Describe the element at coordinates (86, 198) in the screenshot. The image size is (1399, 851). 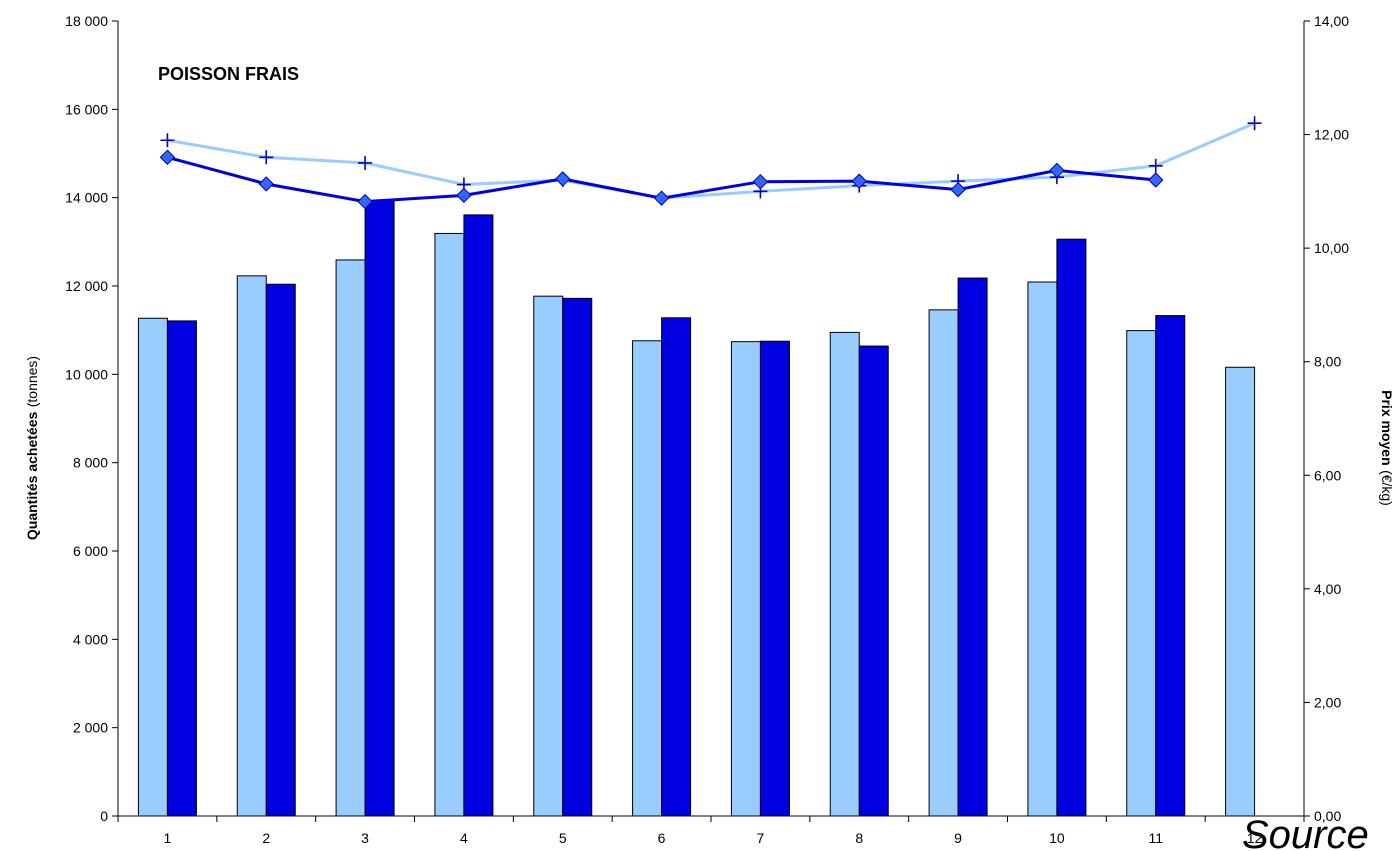
I see `left-tick-label: 14 000` at that location.